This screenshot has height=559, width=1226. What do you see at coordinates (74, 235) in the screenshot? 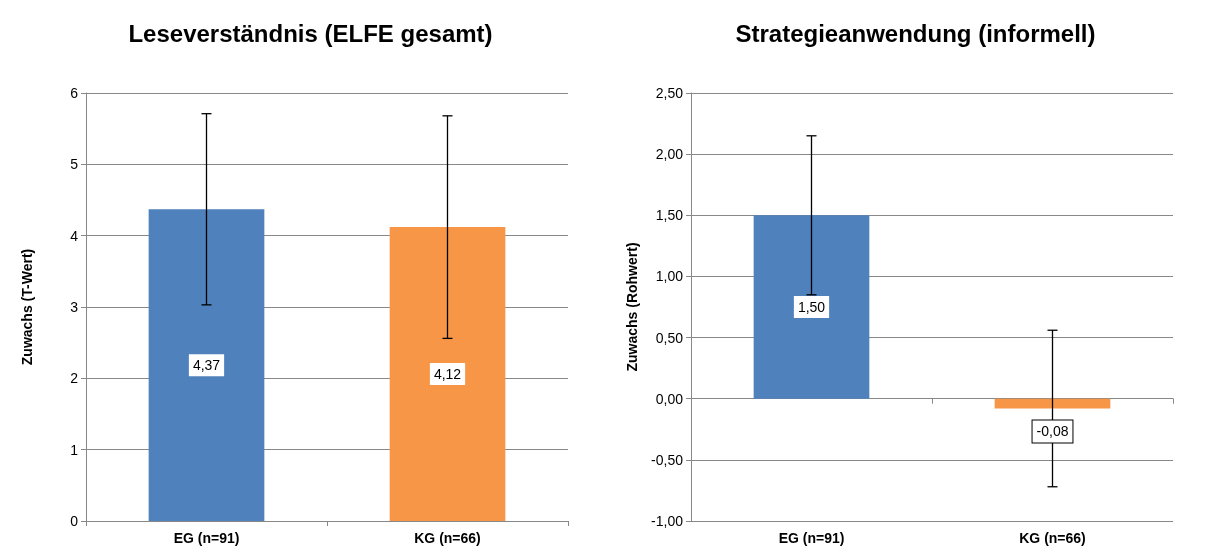
I see `y-tick-label: 4` at bounding box center [74, 235].